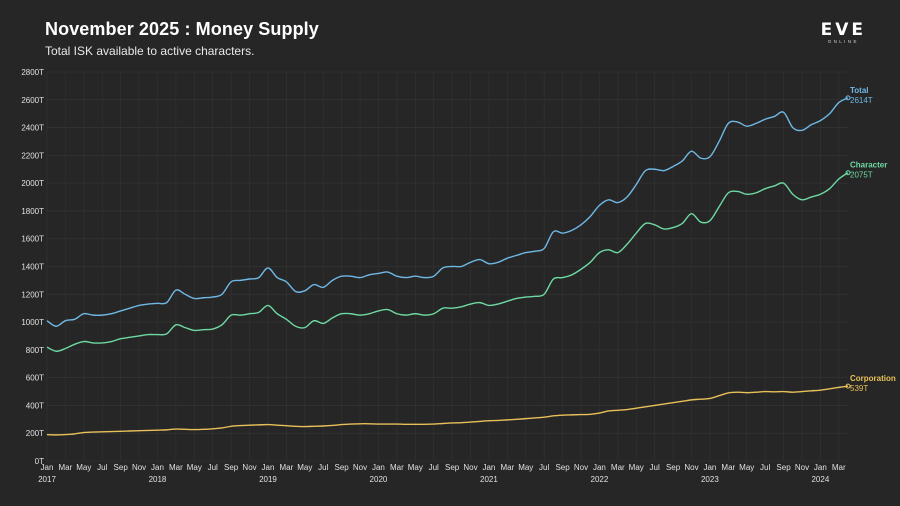 This screenshot has height=506, width=900. I want to click on logo-main-text: EVE, so click(843, 30).